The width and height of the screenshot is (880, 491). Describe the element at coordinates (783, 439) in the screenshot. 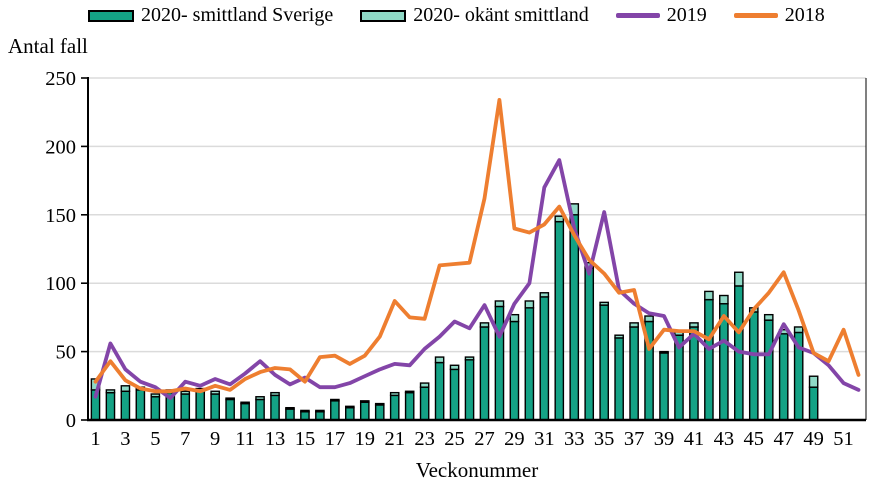

I see `x-tick-47: 47` at that location.